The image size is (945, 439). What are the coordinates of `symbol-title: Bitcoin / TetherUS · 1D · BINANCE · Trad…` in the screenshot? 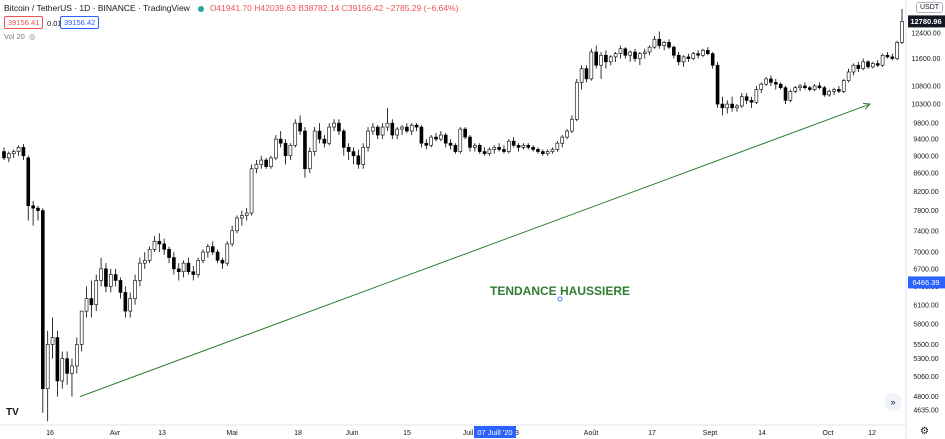 It's located at (97, 8).